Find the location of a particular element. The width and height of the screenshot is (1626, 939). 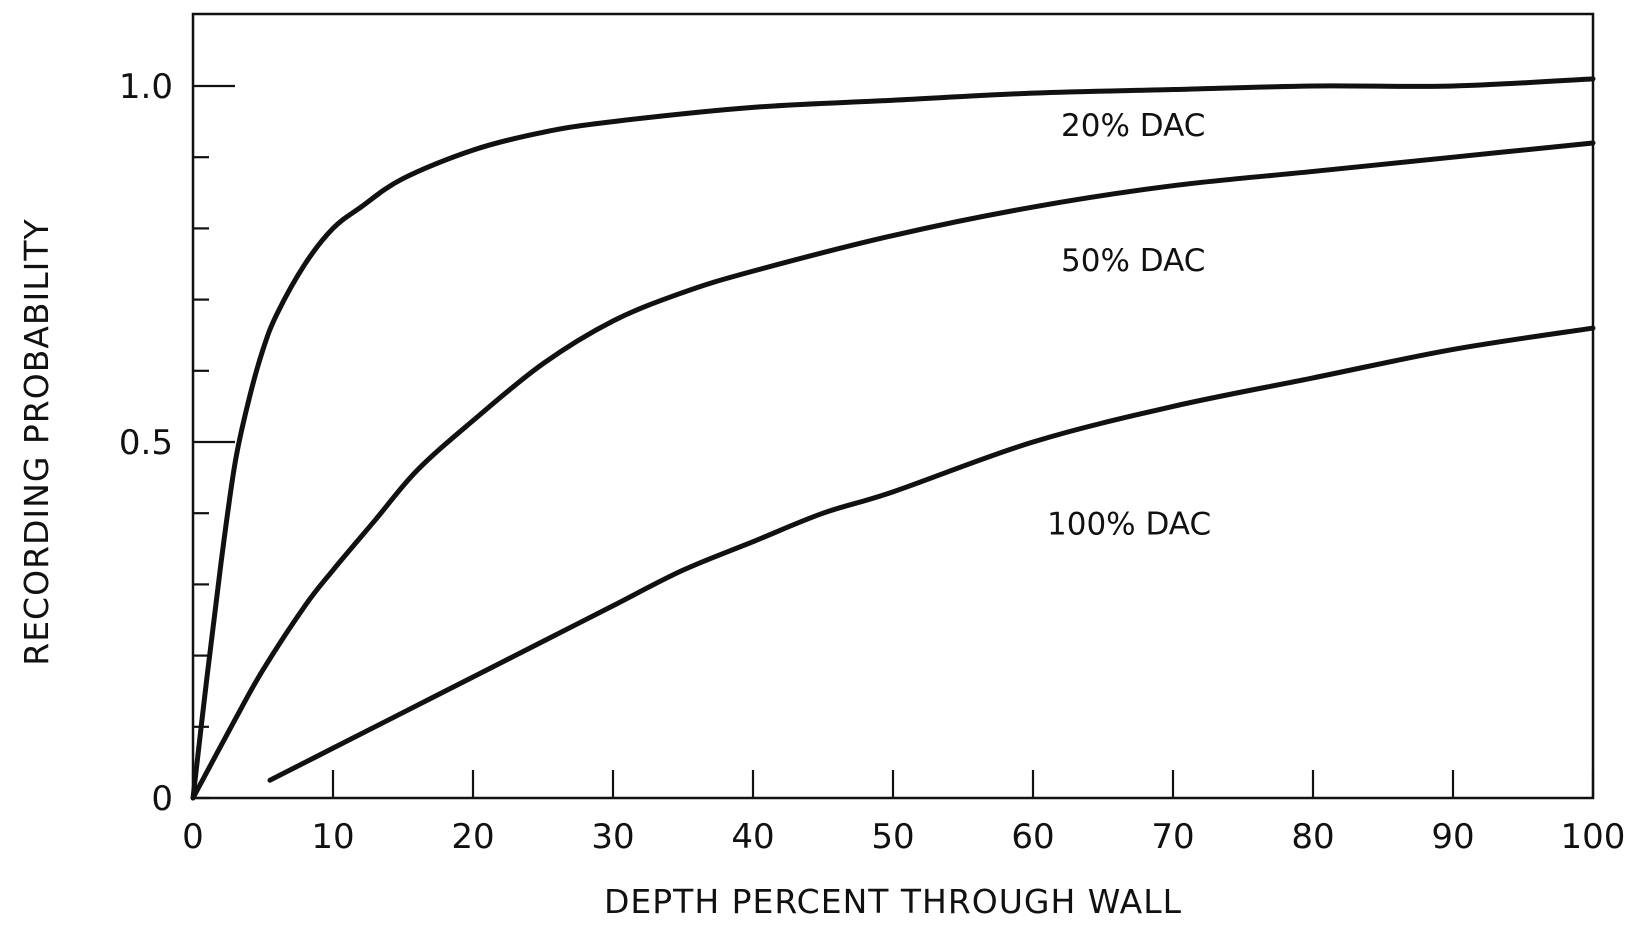

x-tick-label: 90 is located at coordinates (1452, 837).